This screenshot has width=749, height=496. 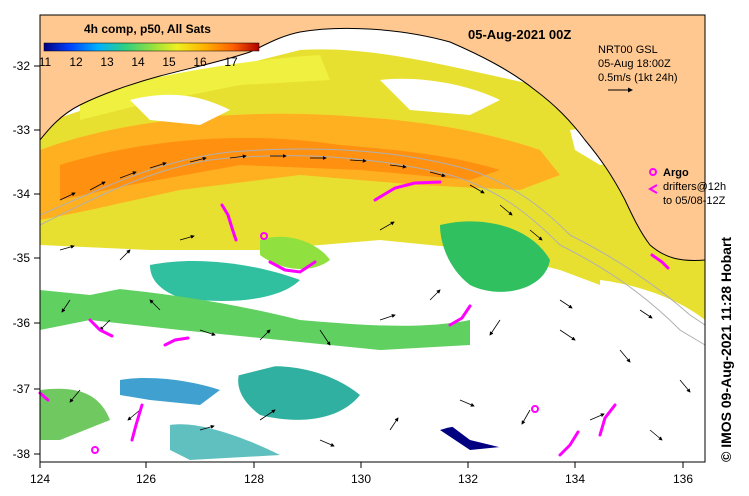 I want to click on credit-text: © IMOS 09-Aug-2021 11:28 Hobart, so click(x=726, y=349).